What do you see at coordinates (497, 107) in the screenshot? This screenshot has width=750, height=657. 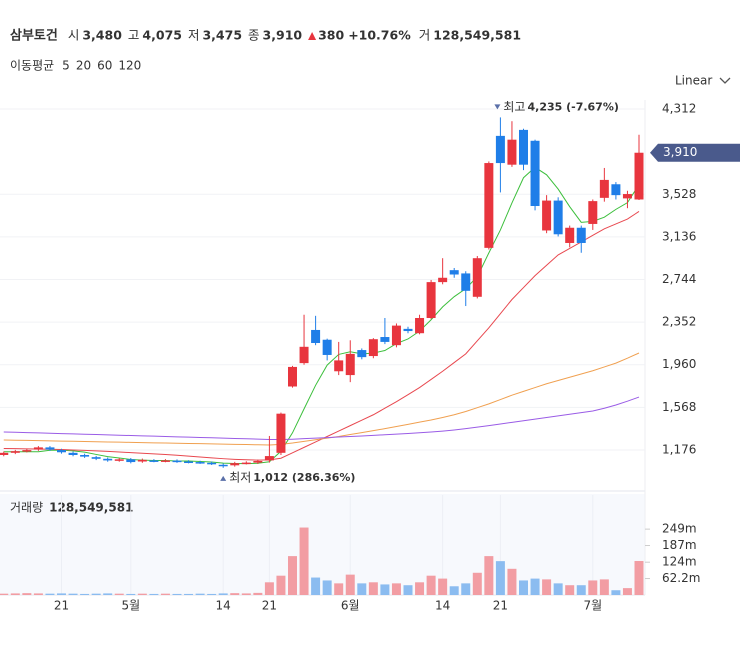 I see `max_marker-arrow` at bounding box center [497, 107].